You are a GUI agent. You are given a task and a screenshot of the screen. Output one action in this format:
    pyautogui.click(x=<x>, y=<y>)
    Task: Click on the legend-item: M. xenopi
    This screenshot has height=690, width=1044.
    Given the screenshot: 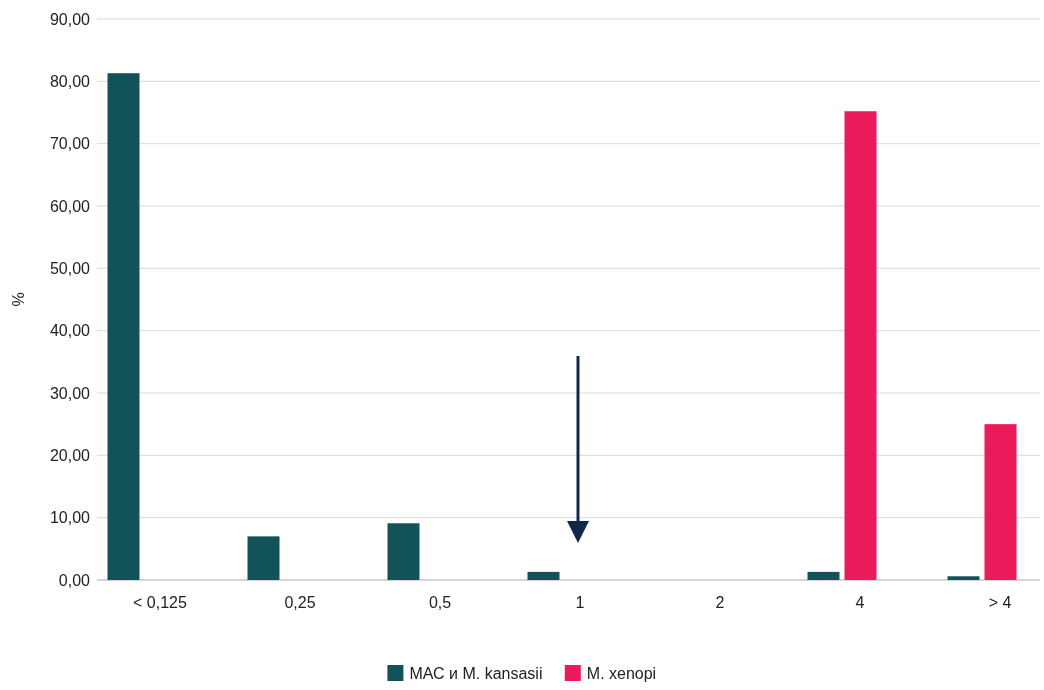 What is the action you would take?
    pyautogui.click(x=610, y=673)
    